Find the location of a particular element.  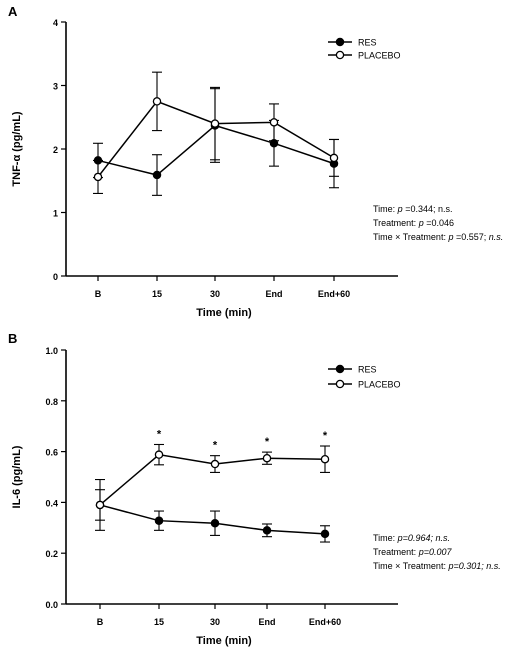

stats-line: Time × Treatment: p=0.301; n.s. is located at coordinates (437, 566).